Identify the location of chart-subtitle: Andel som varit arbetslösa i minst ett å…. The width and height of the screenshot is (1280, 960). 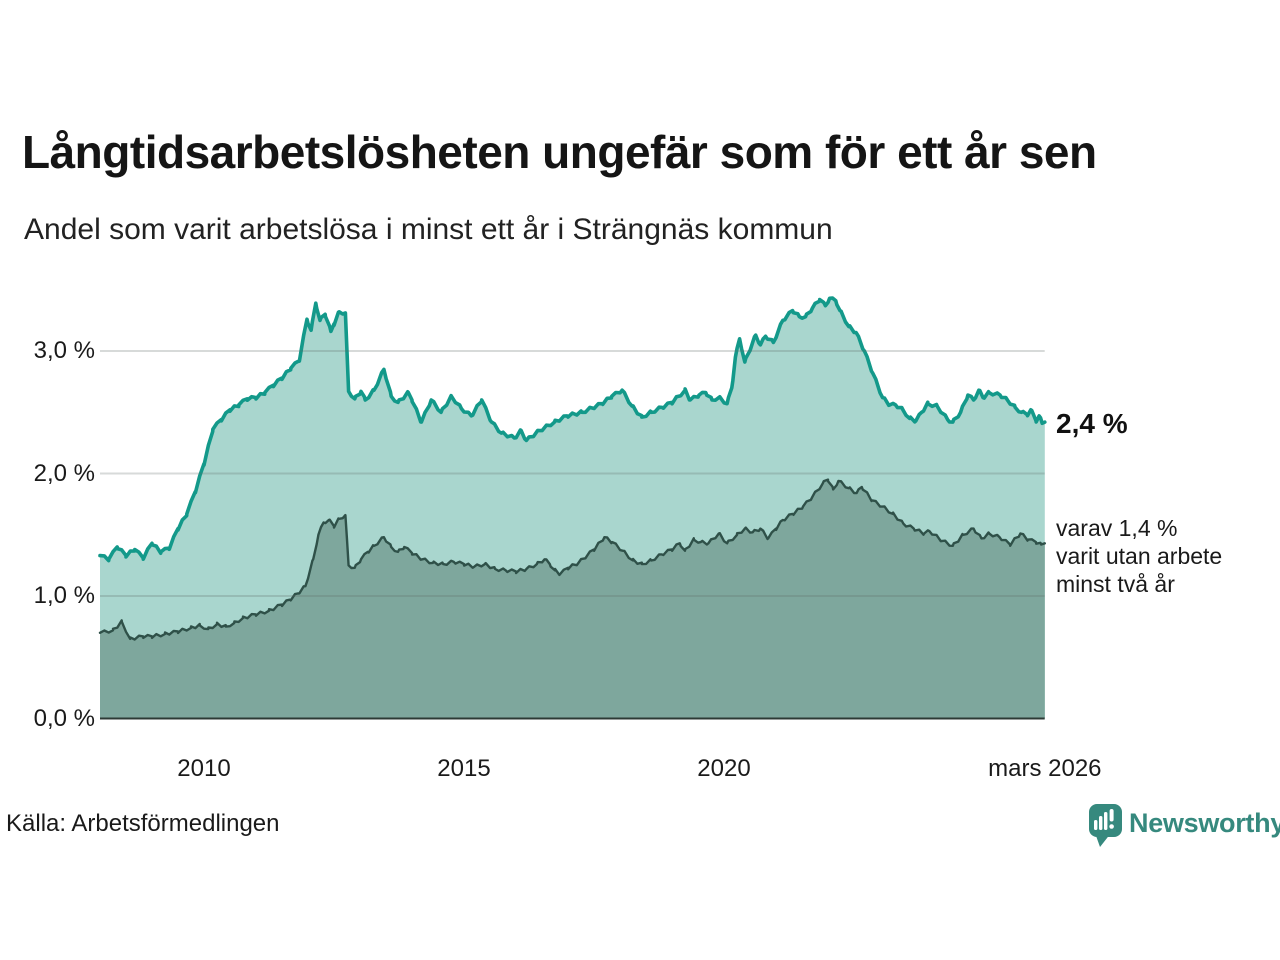
(428, 229).